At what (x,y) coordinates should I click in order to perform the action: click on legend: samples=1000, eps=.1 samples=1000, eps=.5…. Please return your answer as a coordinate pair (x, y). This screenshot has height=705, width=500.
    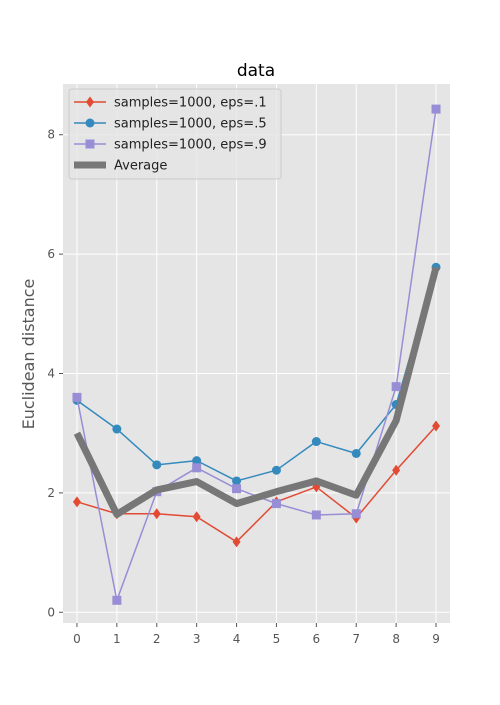
    Looking at the image, I should click on (175, 134).